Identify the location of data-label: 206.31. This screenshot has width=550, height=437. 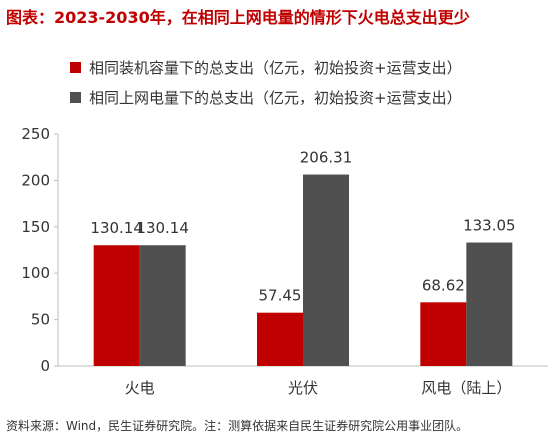
(326, 158).